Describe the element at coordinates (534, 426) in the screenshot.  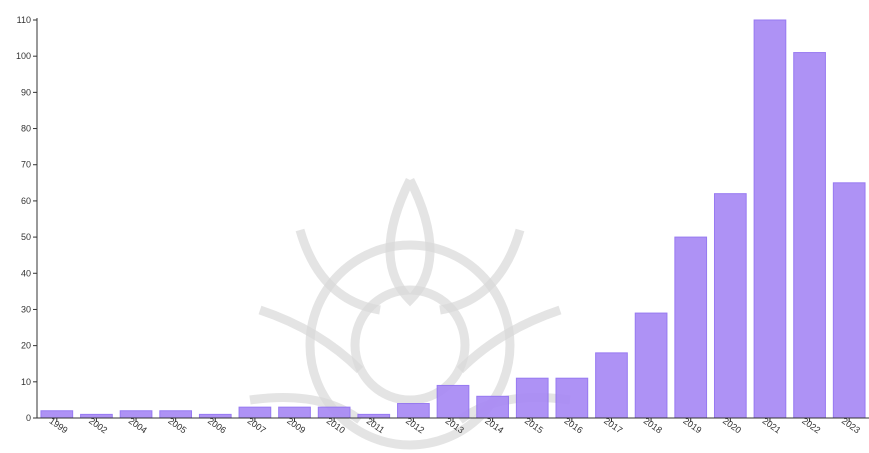
I see `x-tick-label: 2015` at that location.